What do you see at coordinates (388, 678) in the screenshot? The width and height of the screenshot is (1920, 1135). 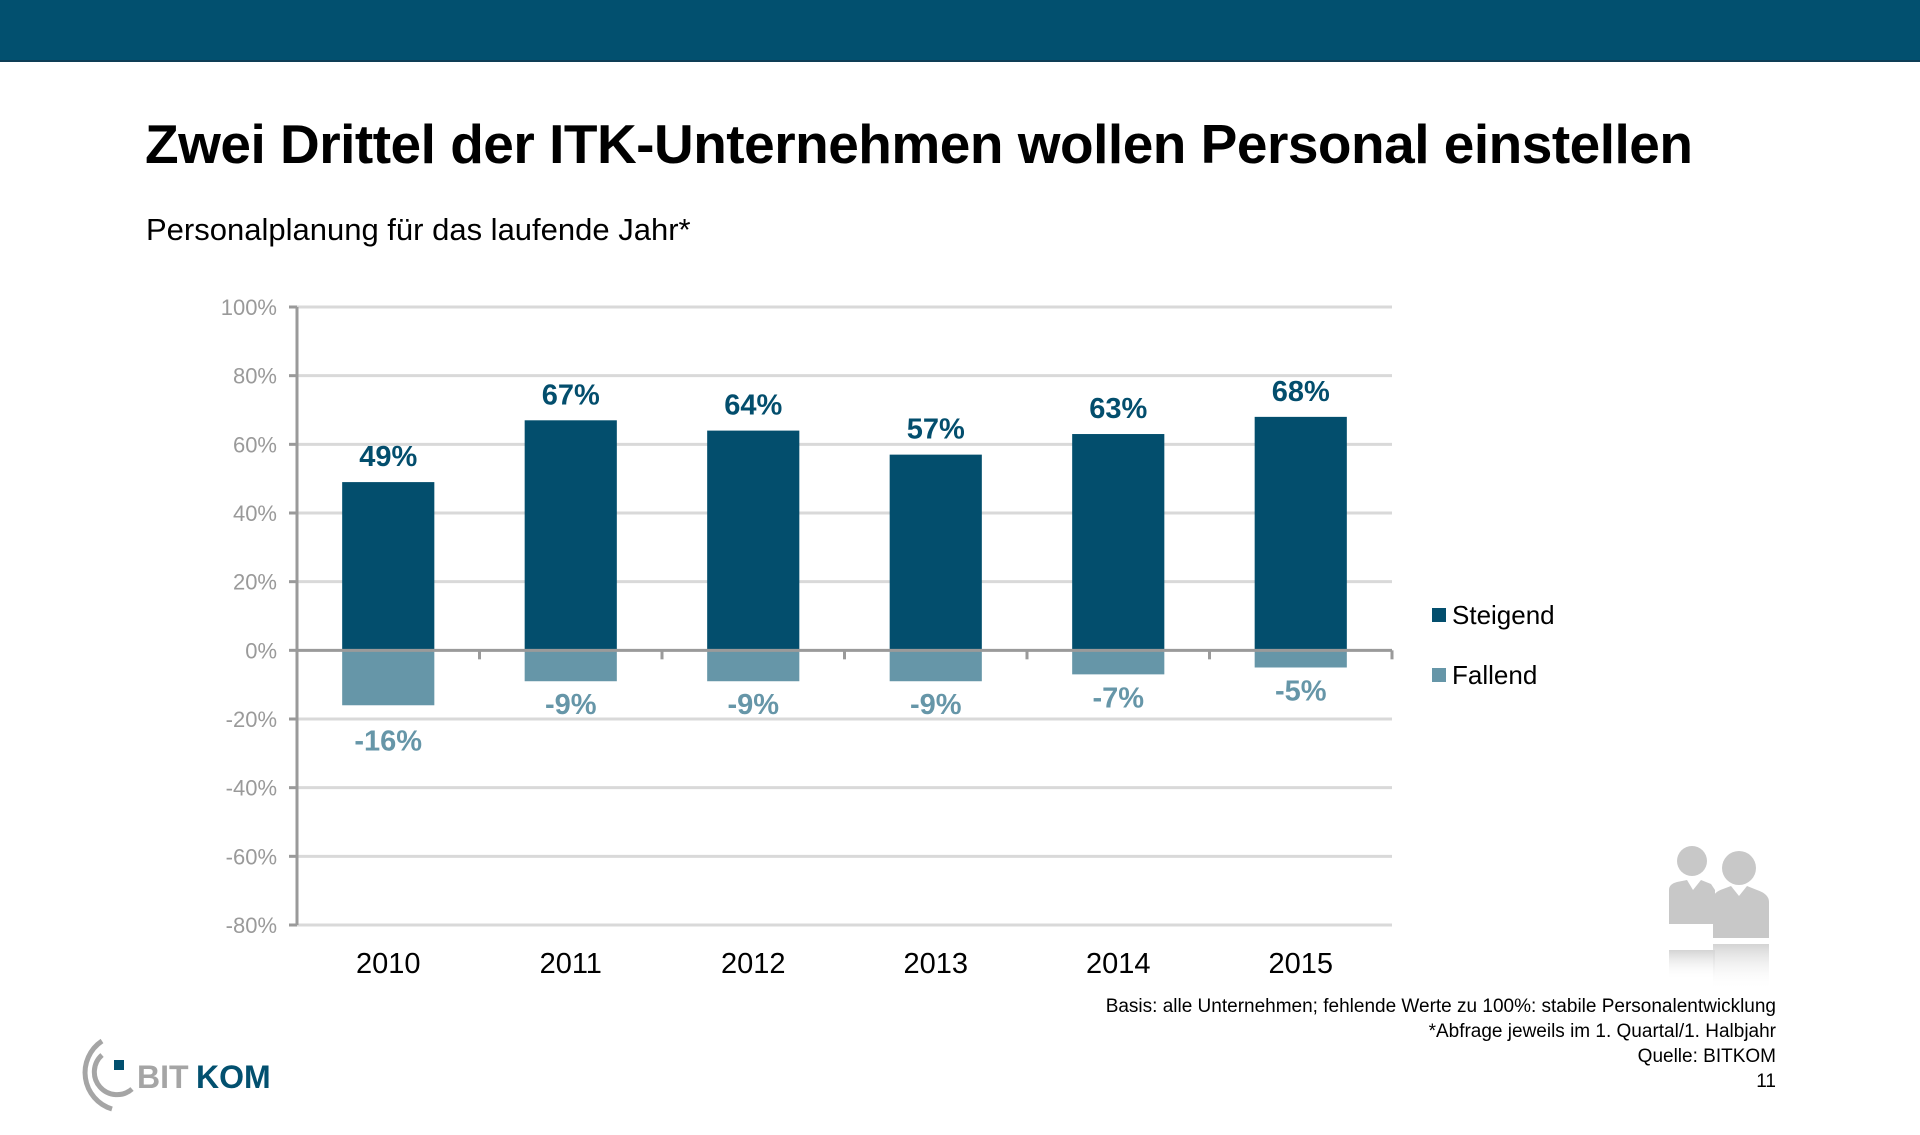 I see `bar-fallend-2010` at bounding box center [388, 678].